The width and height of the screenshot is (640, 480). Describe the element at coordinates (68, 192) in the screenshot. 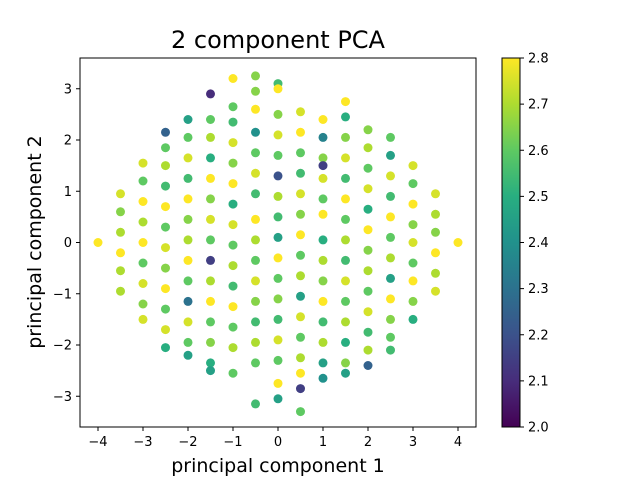

I see `y-tick-label: 1` at that location.